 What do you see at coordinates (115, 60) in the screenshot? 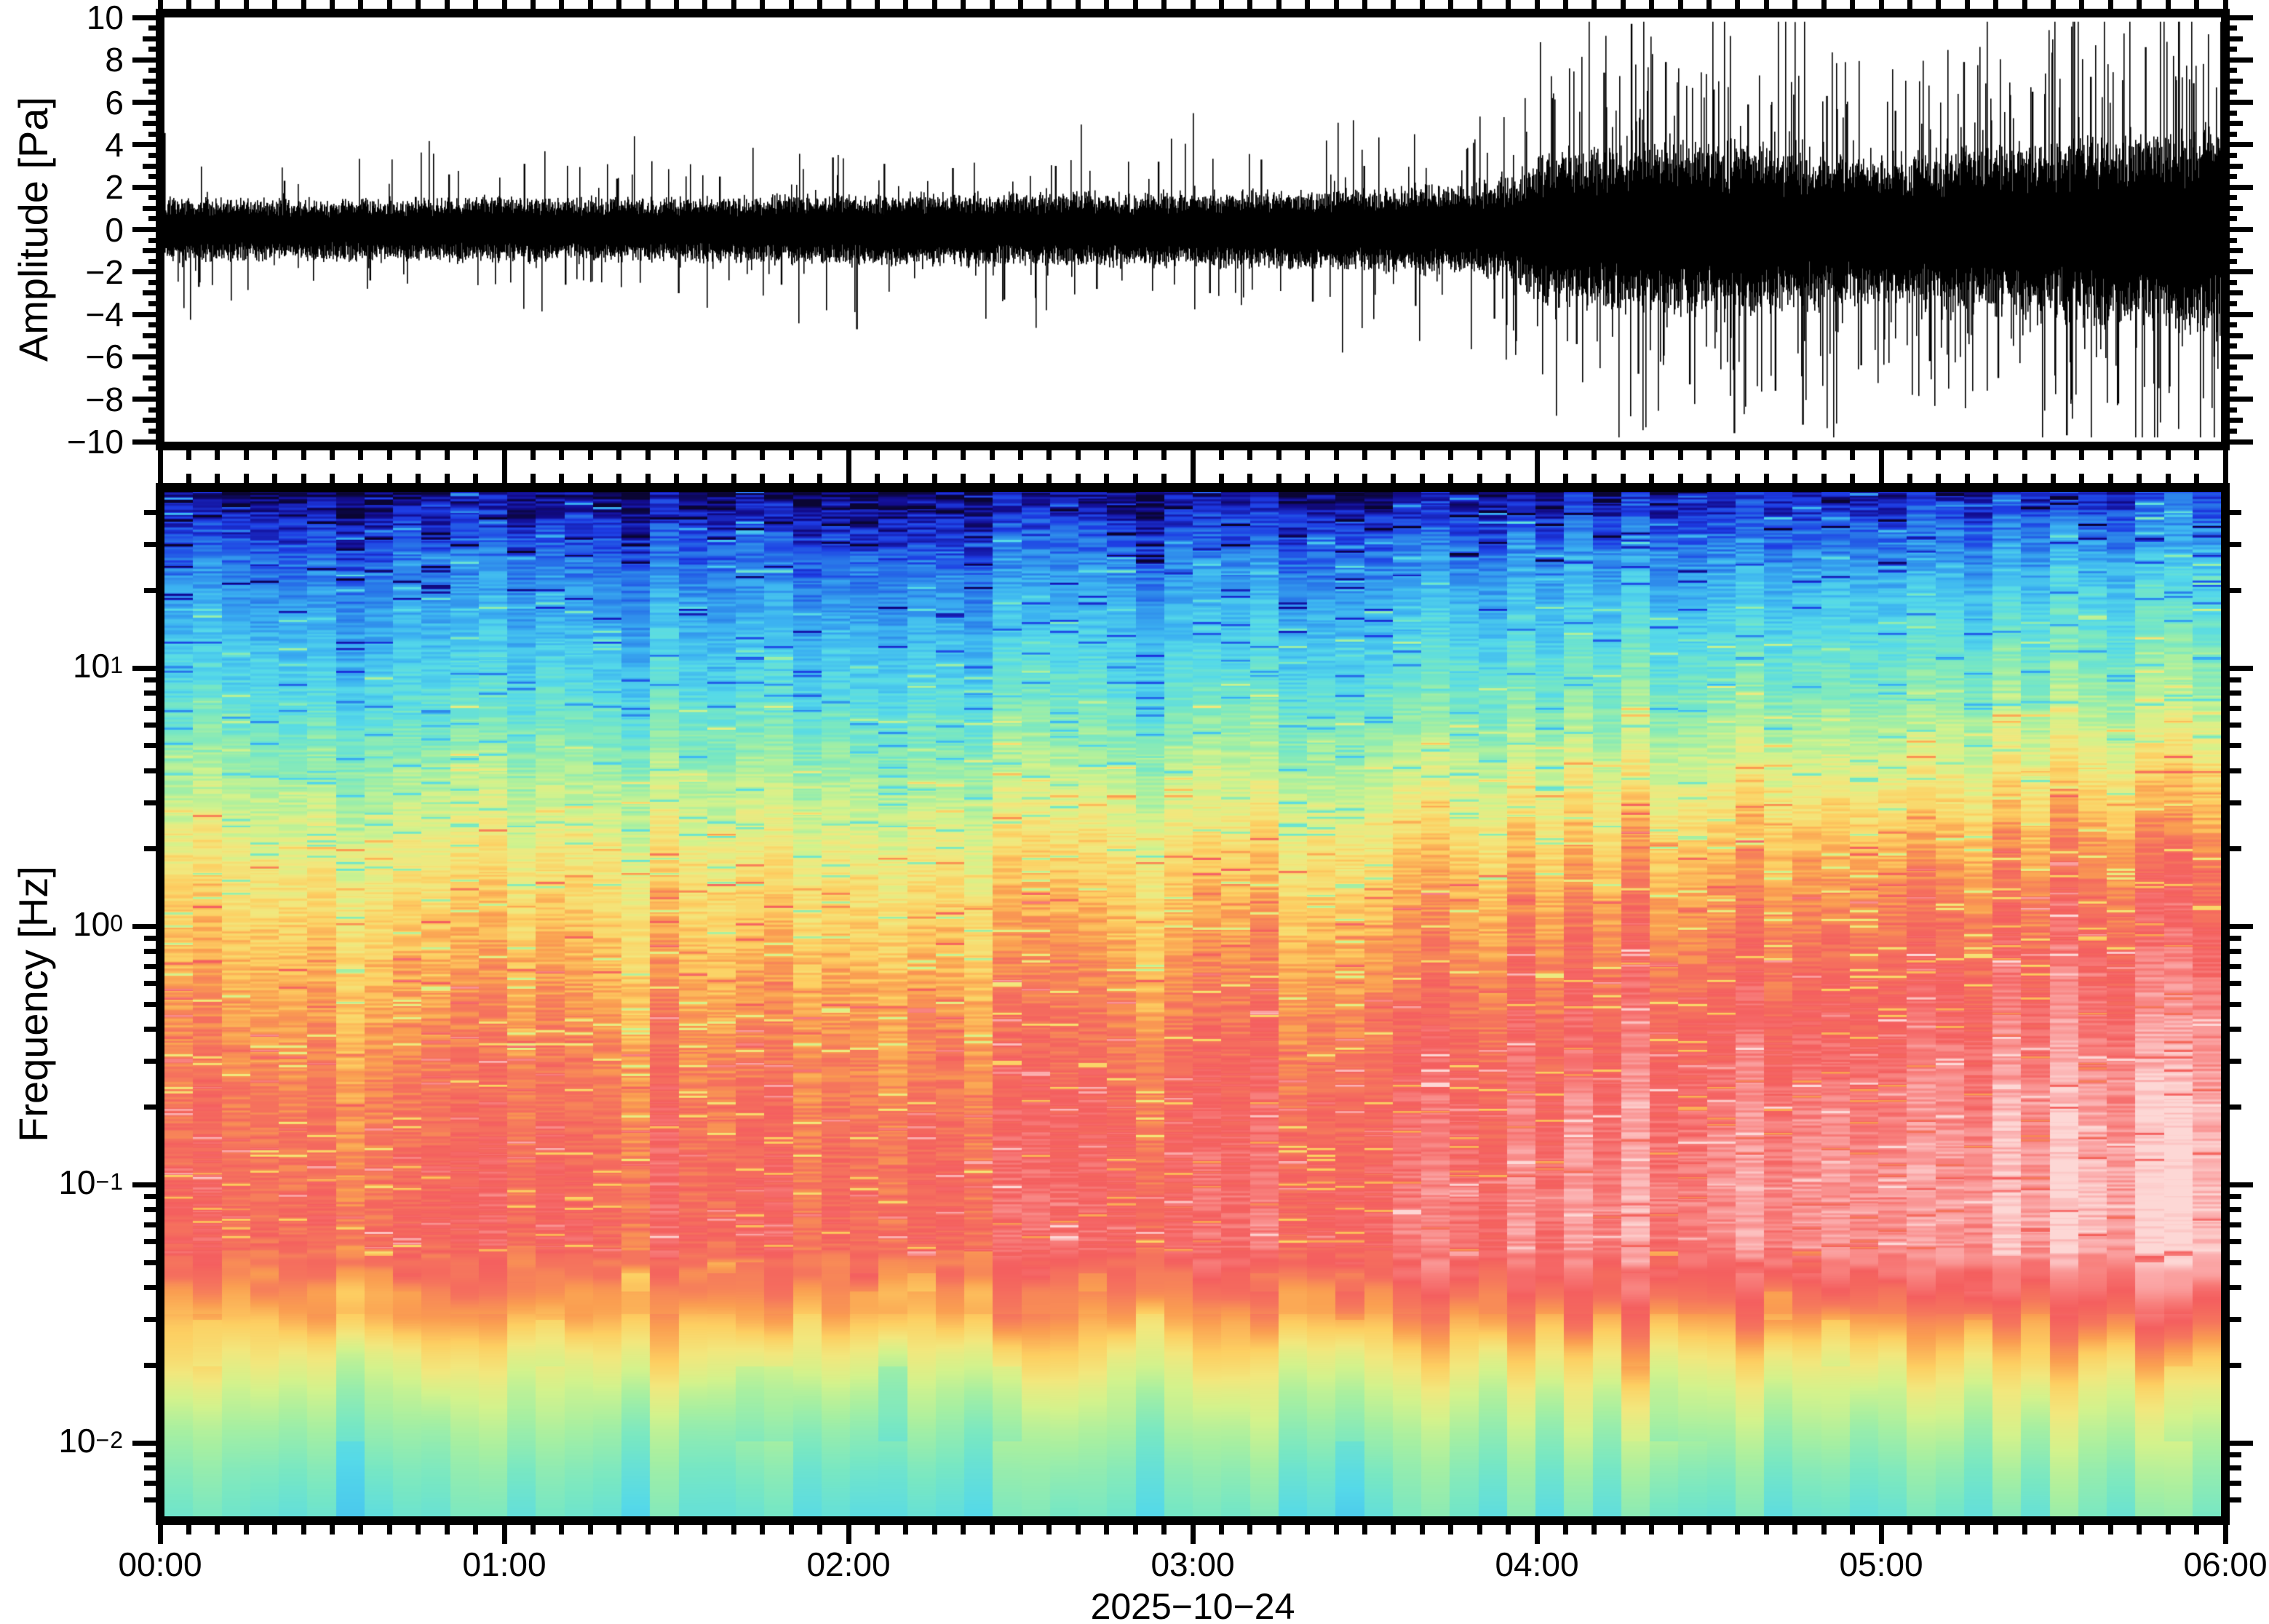
I see `amp-tick-label: 8` at bounding box center [115, 60].